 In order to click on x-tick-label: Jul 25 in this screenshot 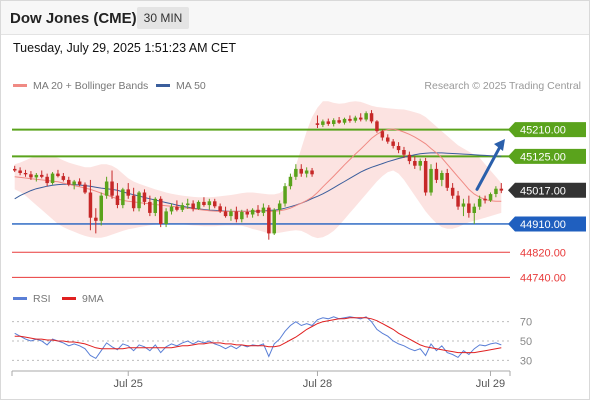, I will do `click(128, 384)`.